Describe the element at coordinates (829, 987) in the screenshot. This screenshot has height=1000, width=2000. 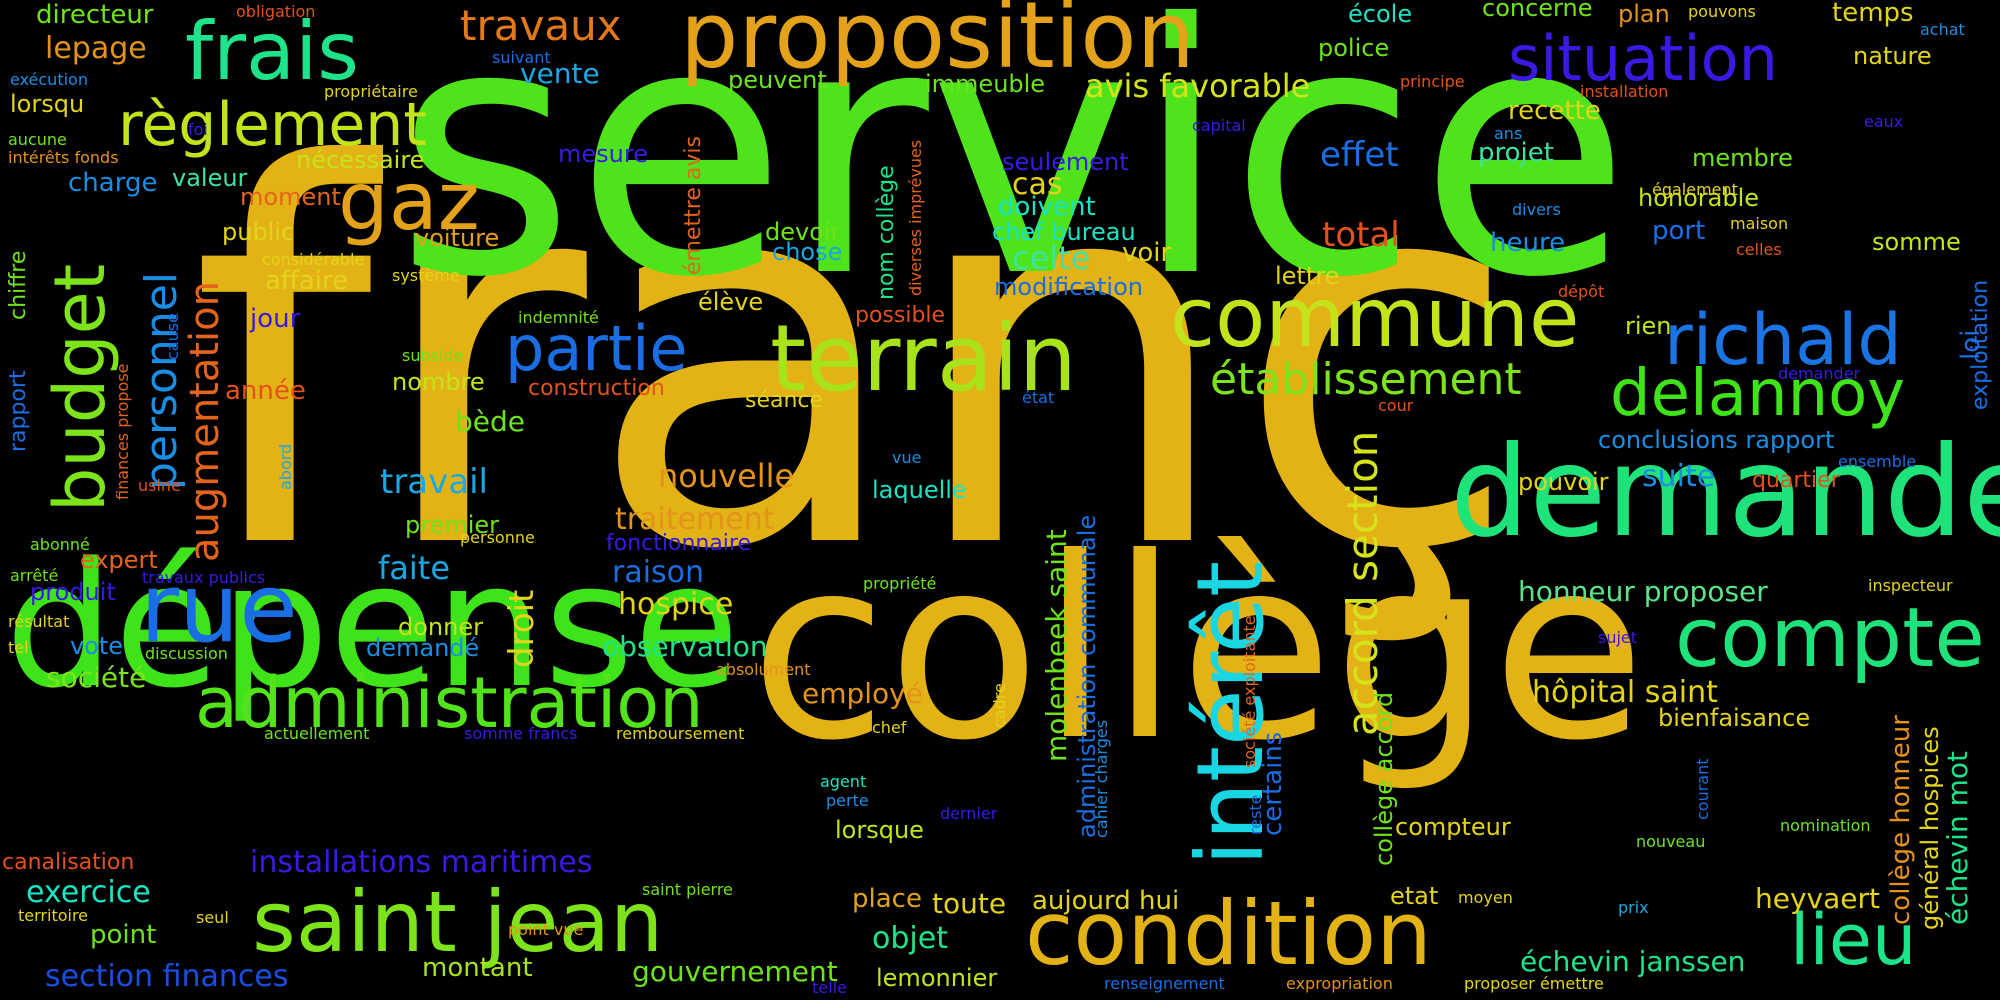
I see `word: telle` at that location.